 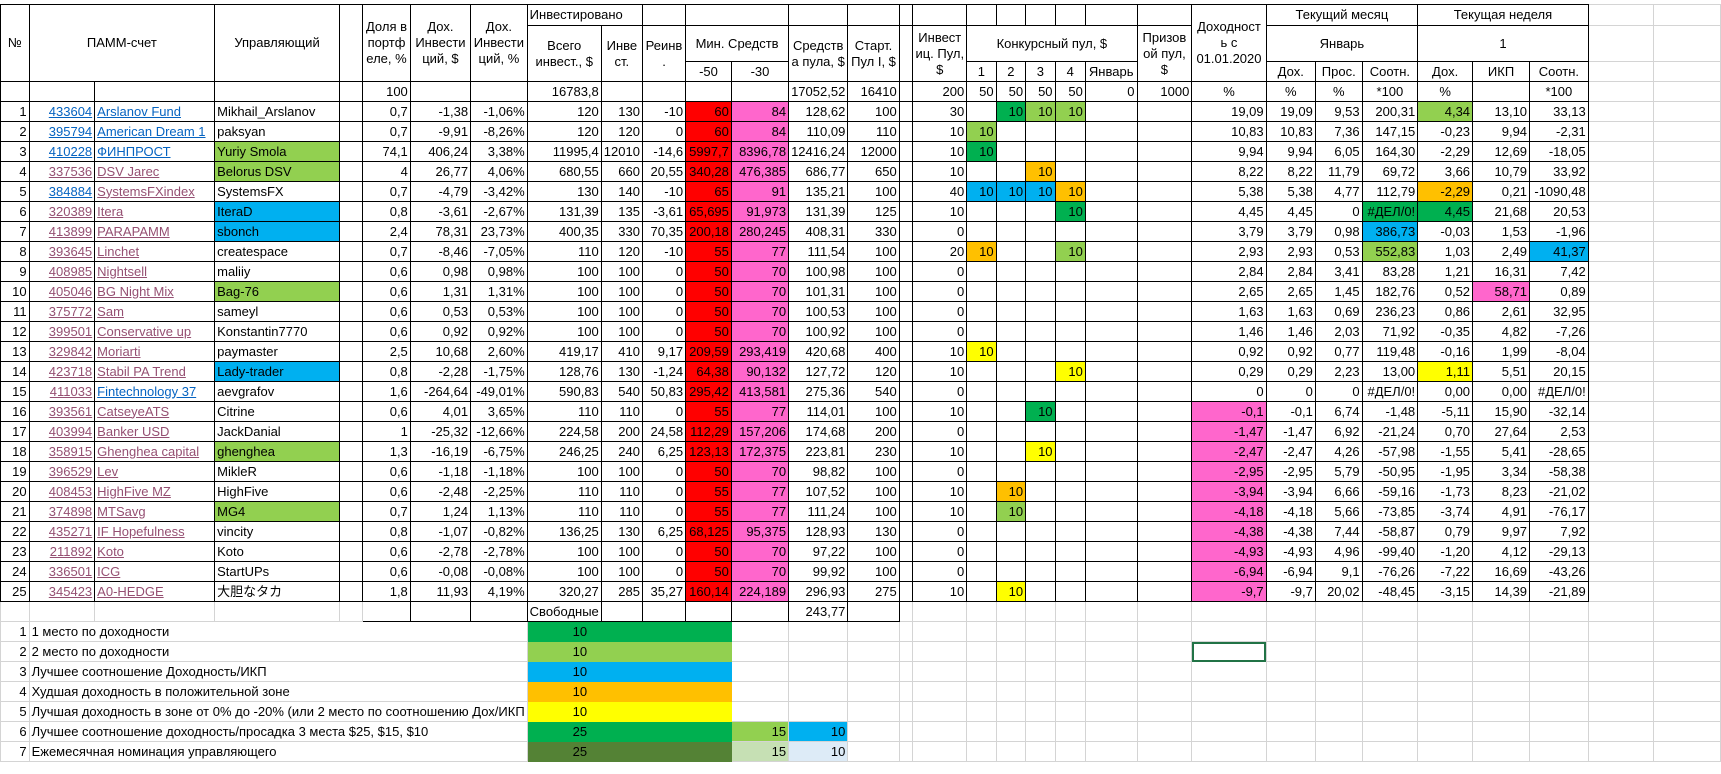 What do you see at coordinates (15, 511) in the screenshot?
I see `cell-num: 21` at bounding box center [15, 511].